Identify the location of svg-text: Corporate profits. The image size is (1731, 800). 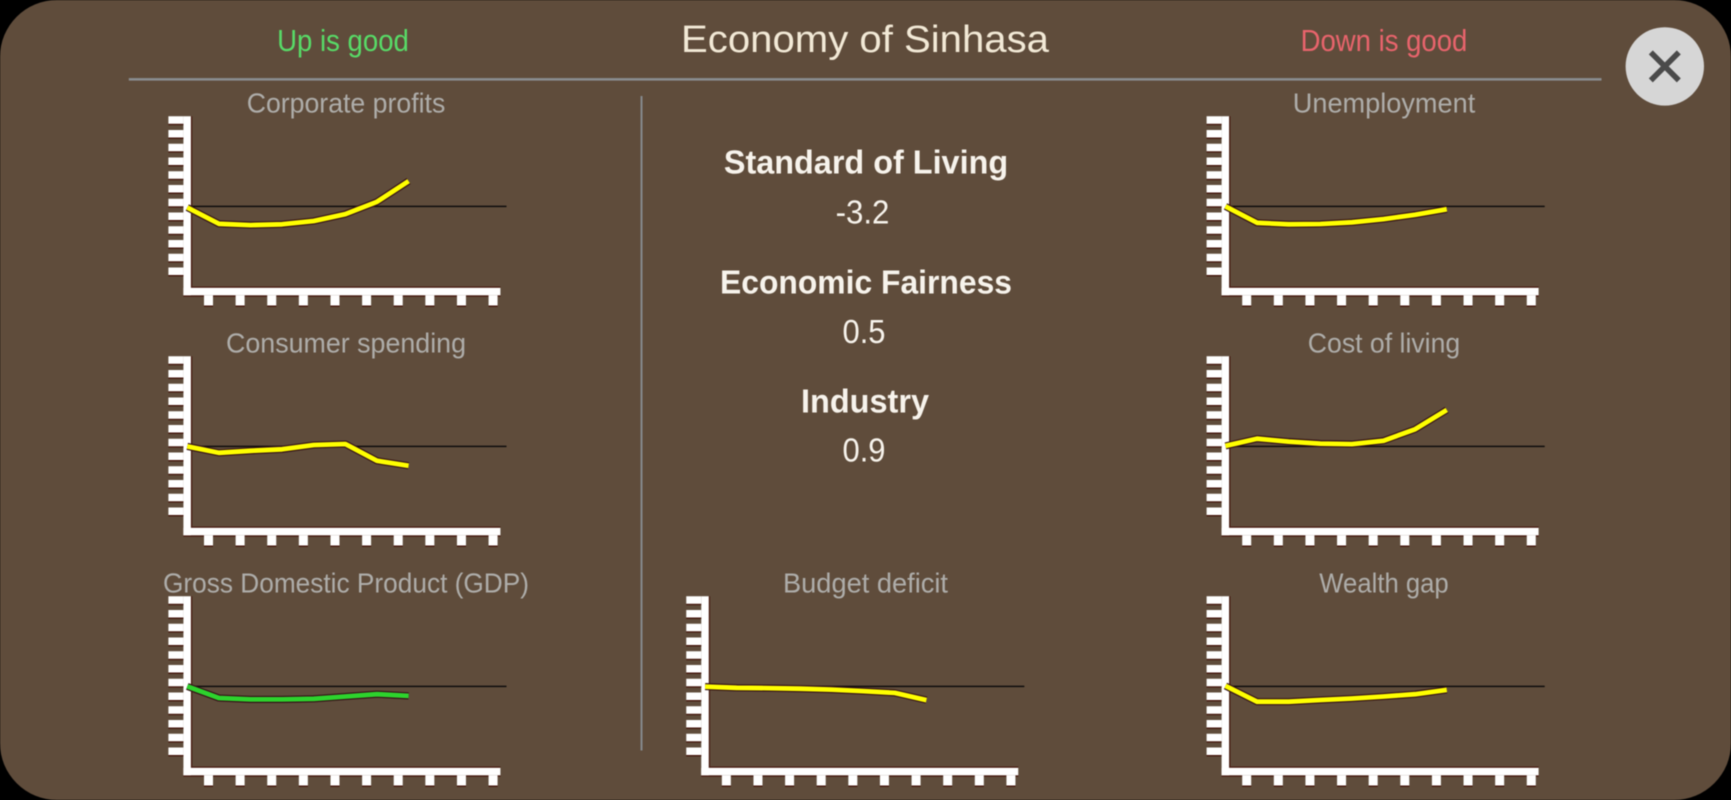
(346, 103).